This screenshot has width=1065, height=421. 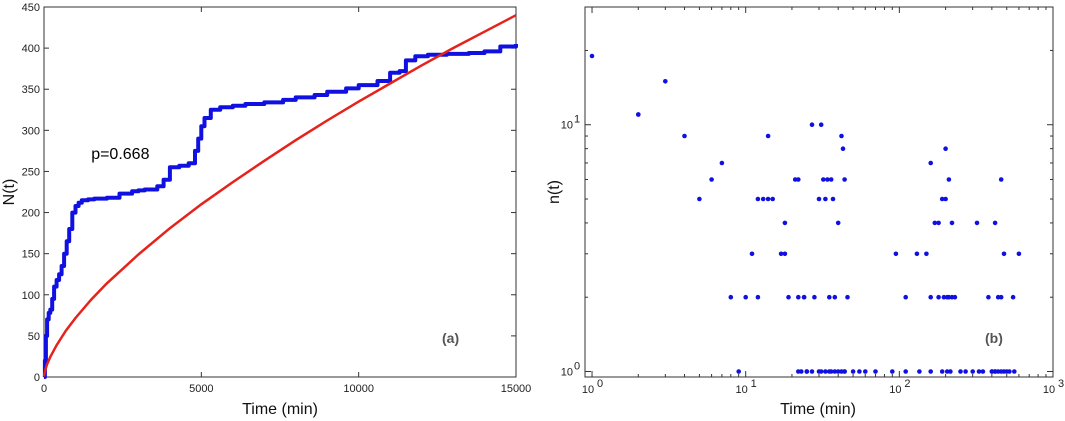 I want to click on y-tick-label: 400, so click(x=31, y=49).